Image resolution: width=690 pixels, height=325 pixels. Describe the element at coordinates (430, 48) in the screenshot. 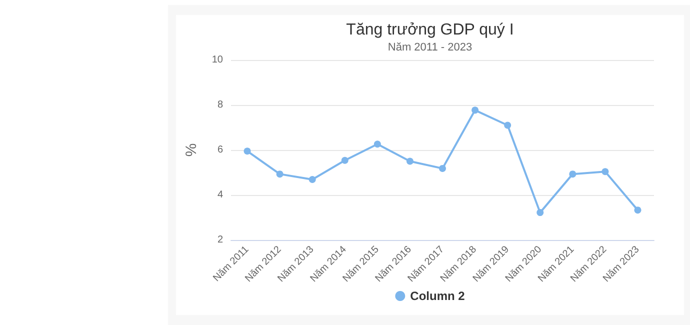

I see `chart-subtitle: Năm 2011 - 2023` at that location.